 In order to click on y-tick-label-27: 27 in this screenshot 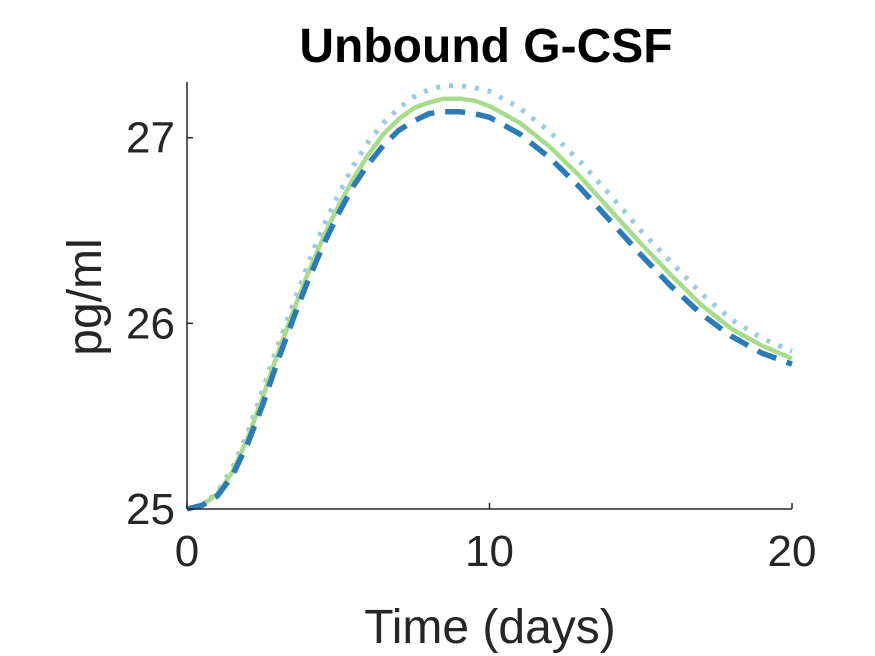, I will do `click(150, 138)`.